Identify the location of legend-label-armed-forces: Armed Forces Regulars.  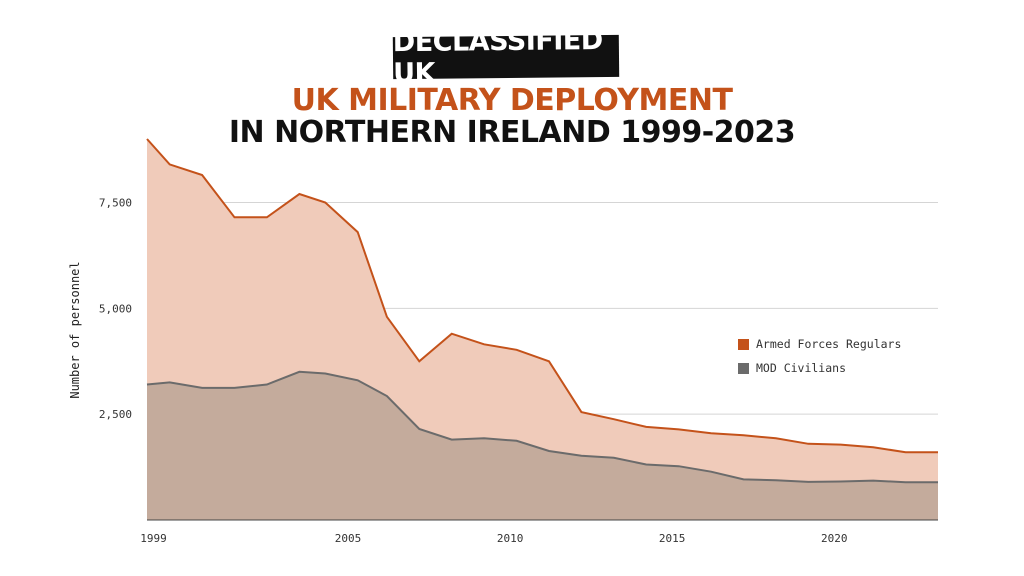
(829, 344).